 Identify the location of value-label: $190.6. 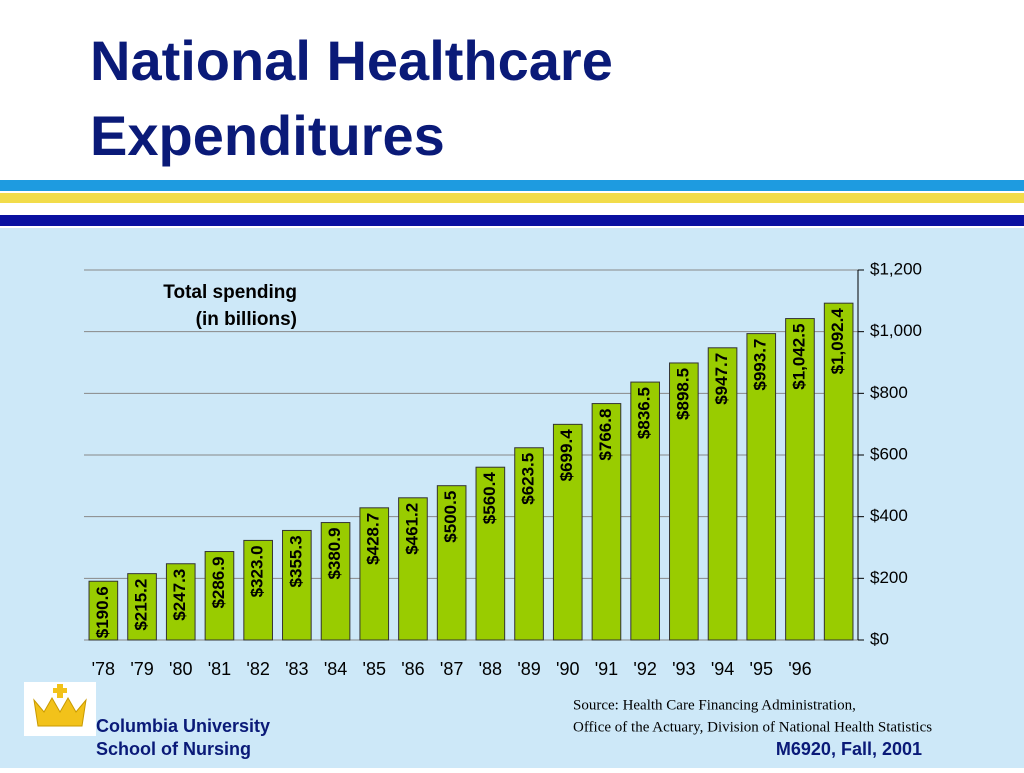
(102, 612).